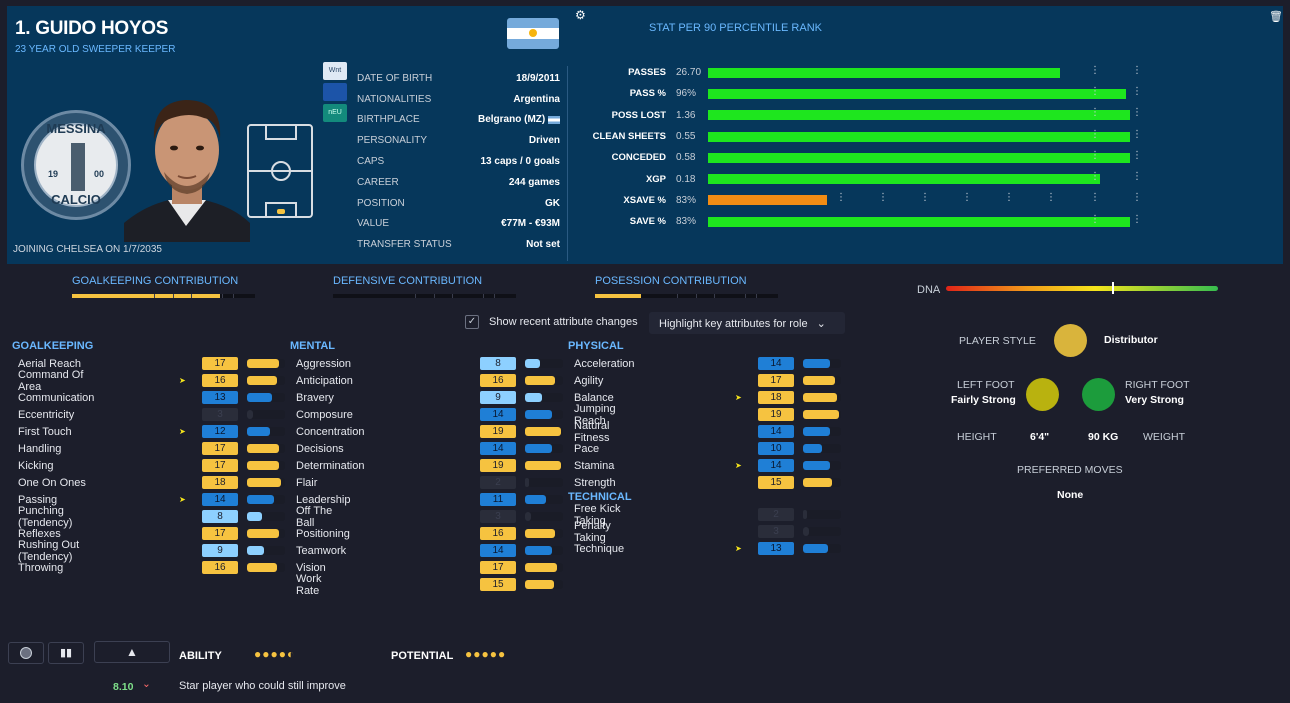 The image size is (1290, 703). I want to click on attribute-row: Natural Fitness 14, so click(707, 432).